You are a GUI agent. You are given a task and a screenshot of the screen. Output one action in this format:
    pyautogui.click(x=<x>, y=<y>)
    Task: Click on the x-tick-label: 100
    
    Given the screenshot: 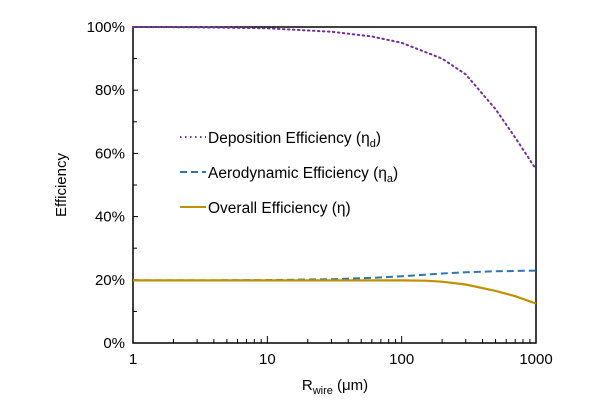 What is the action you would take?
    pyautogui.click(x=401, y=359)
    